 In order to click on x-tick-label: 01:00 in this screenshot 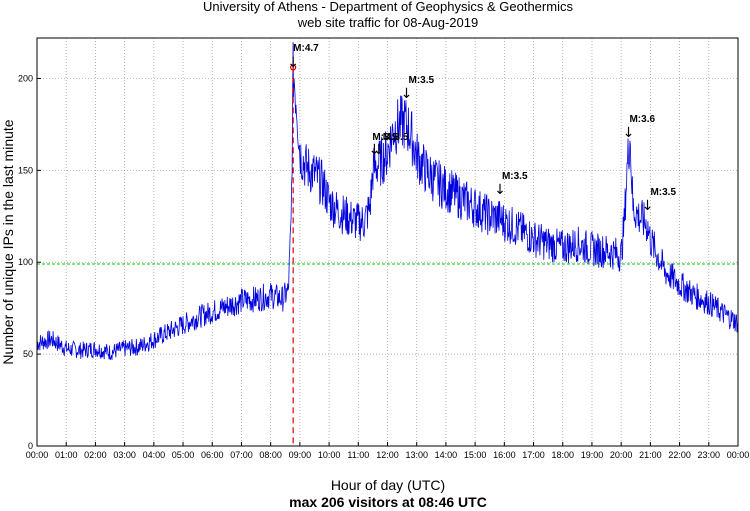, I will do `click(66, 455)`.